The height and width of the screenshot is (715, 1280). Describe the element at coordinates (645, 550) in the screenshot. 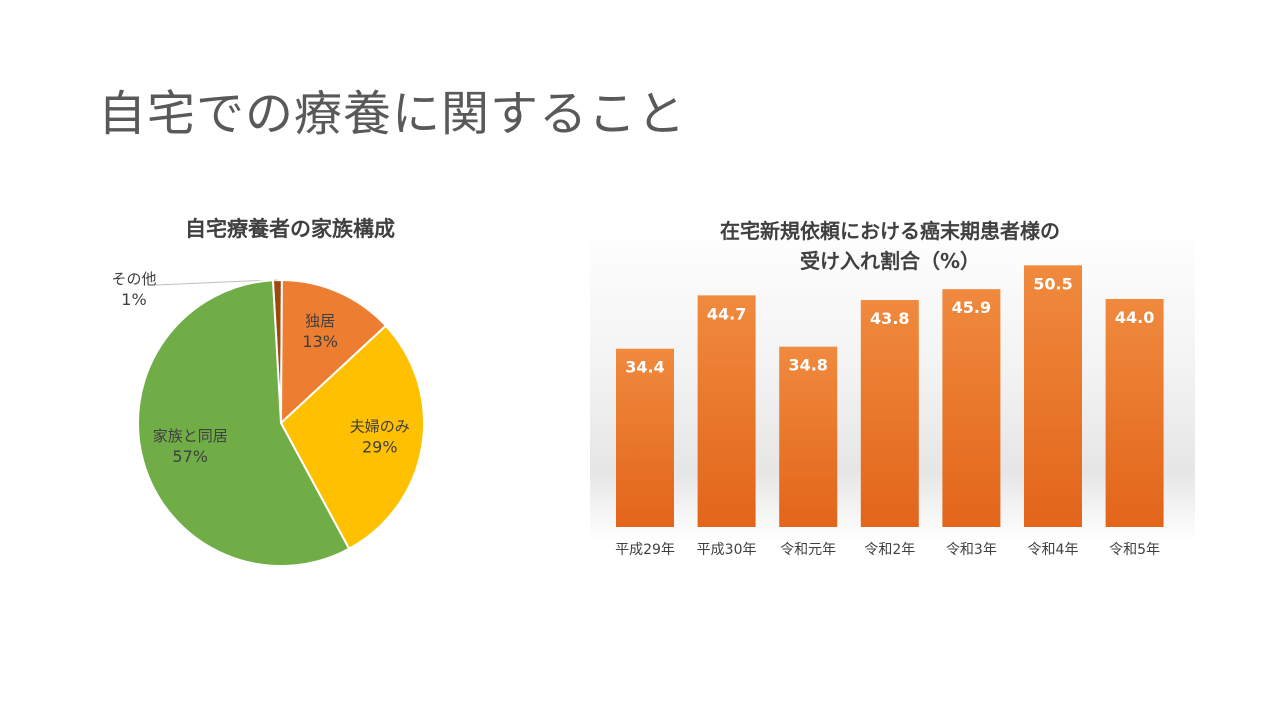

I see `bar-category-label-0: 平成29年` at that location.